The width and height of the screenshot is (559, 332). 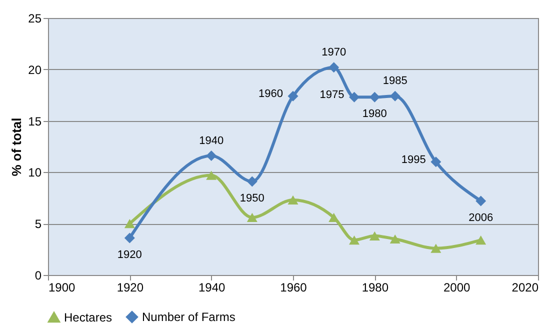 I want to click on y-axis-title: % of total, so click(x=16, y=147).